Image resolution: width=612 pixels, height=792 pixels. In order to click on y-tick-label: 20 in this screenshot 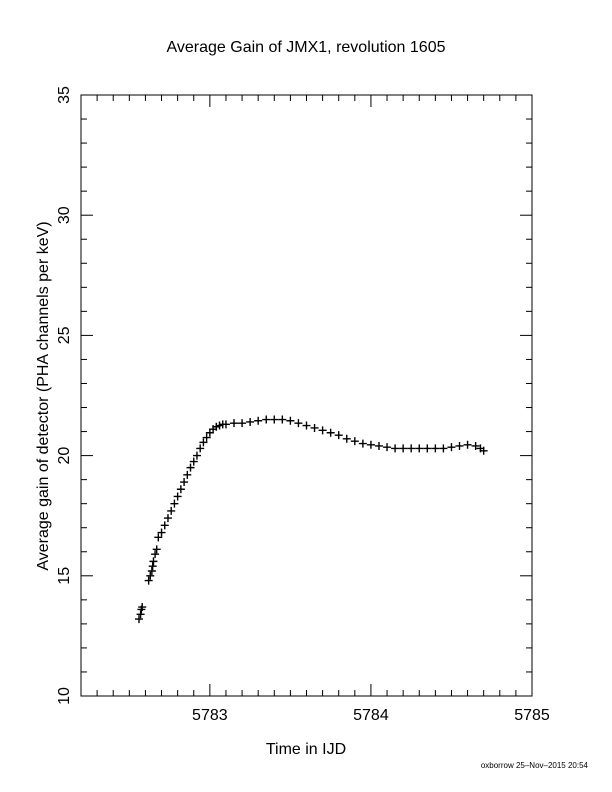, I will do `click(64, 456)`.